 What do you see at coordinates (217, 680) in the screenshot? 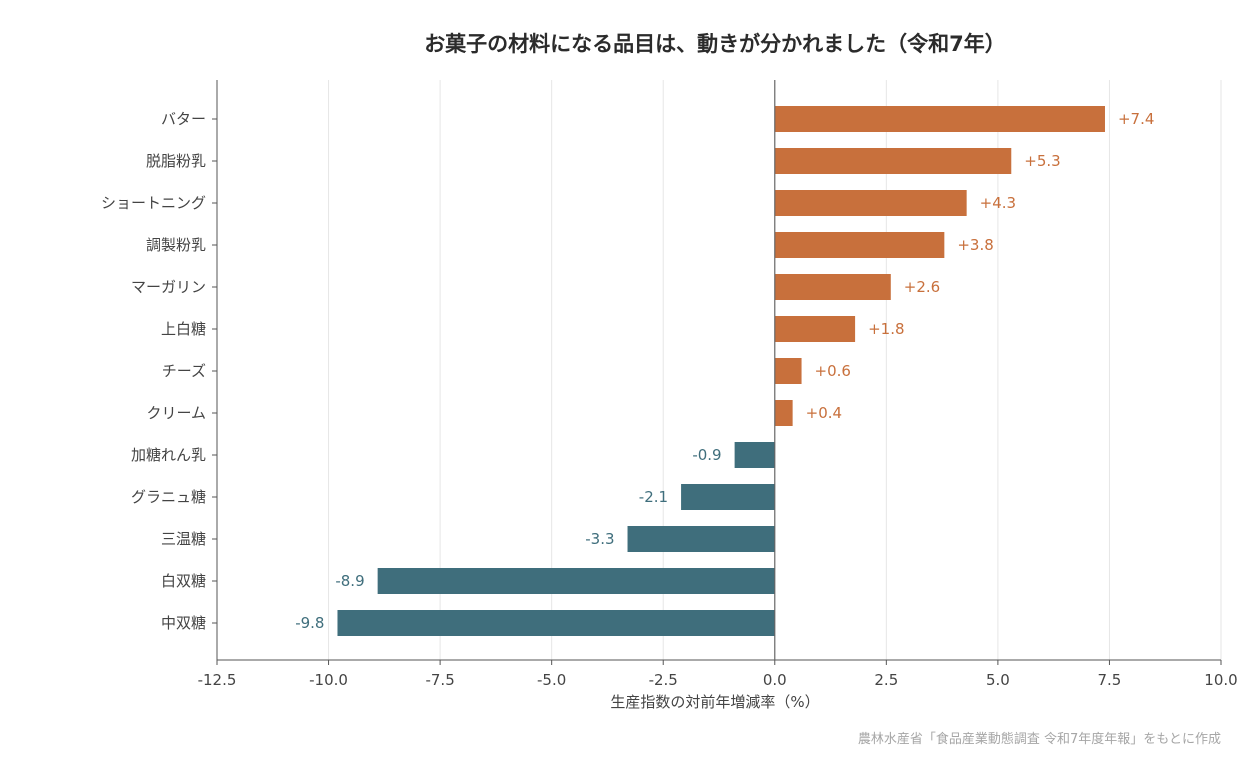
I see `x-tick-label: -12.5` at bounding box center [217, 680].